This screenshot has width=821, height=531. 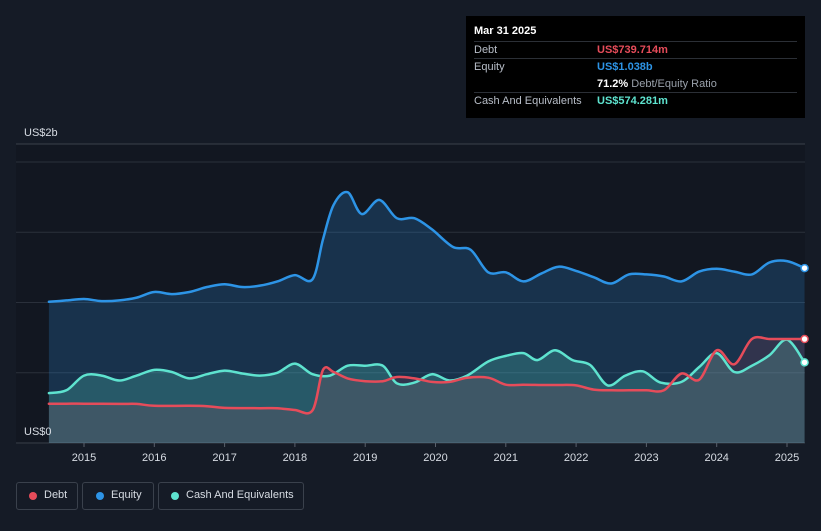 I want to click on cash-and-equivalents-end-marker, so click(x=804, y=362).